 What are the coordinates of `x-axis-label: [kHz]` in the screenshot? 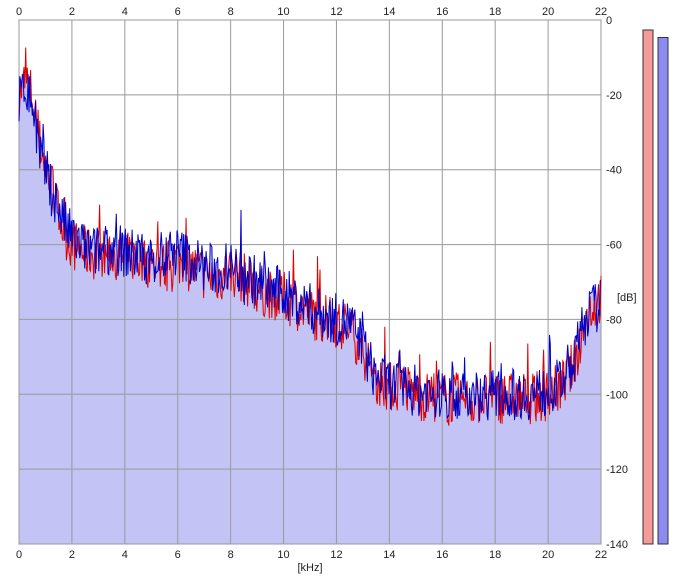 It's located at (309, 568).